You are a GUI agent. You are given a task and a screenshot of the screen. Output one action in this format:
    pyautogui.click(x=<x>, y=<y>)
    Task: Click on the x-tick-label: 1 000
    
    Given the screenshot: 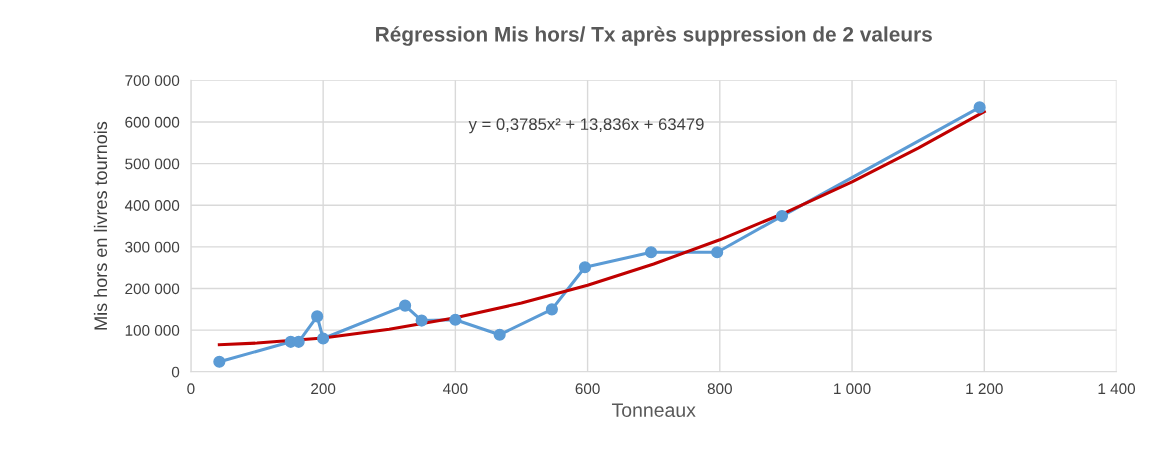 What is the action you would take?
    pyautogui.click(x=852, y=389)
    